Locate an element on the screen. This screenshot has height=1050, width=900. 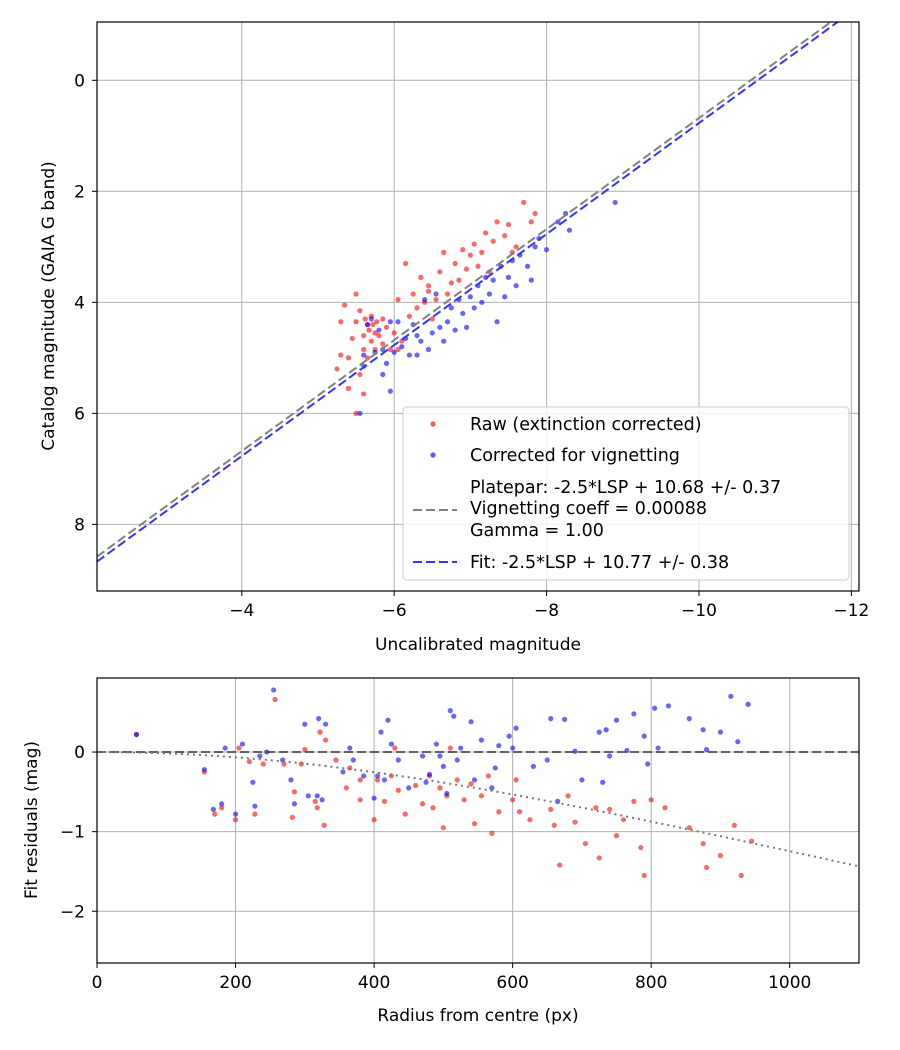
bottom-x-tick-label: 1000 is located at coordinates (789, 983).